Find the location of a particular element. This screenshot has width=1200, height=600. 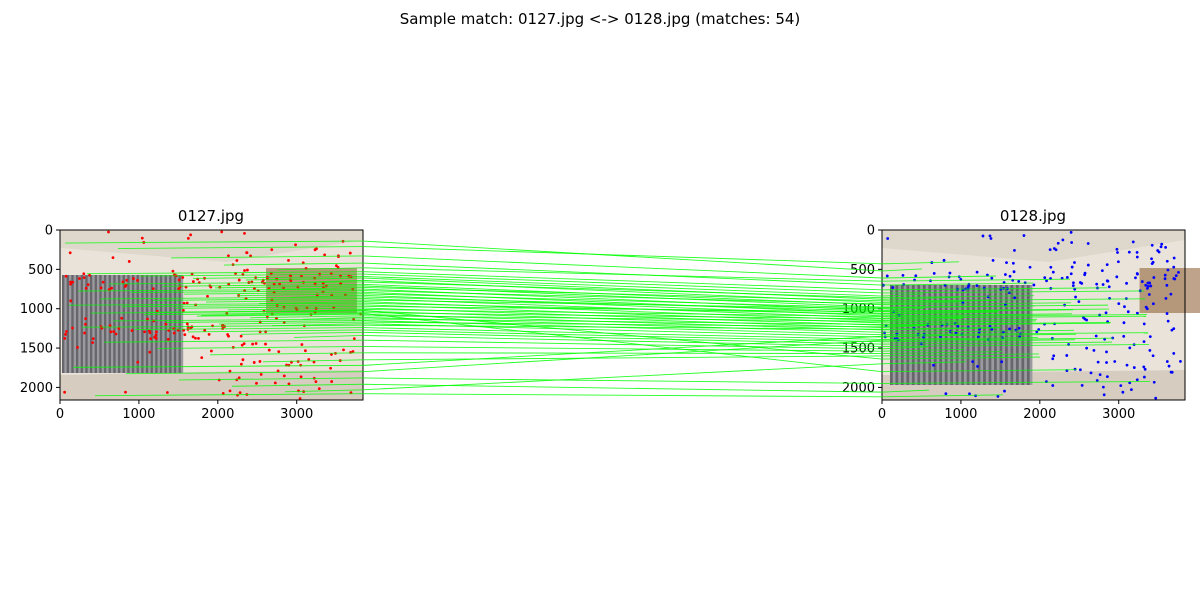

x-tick-label: 3000 is located at coordinates (1118, 414).